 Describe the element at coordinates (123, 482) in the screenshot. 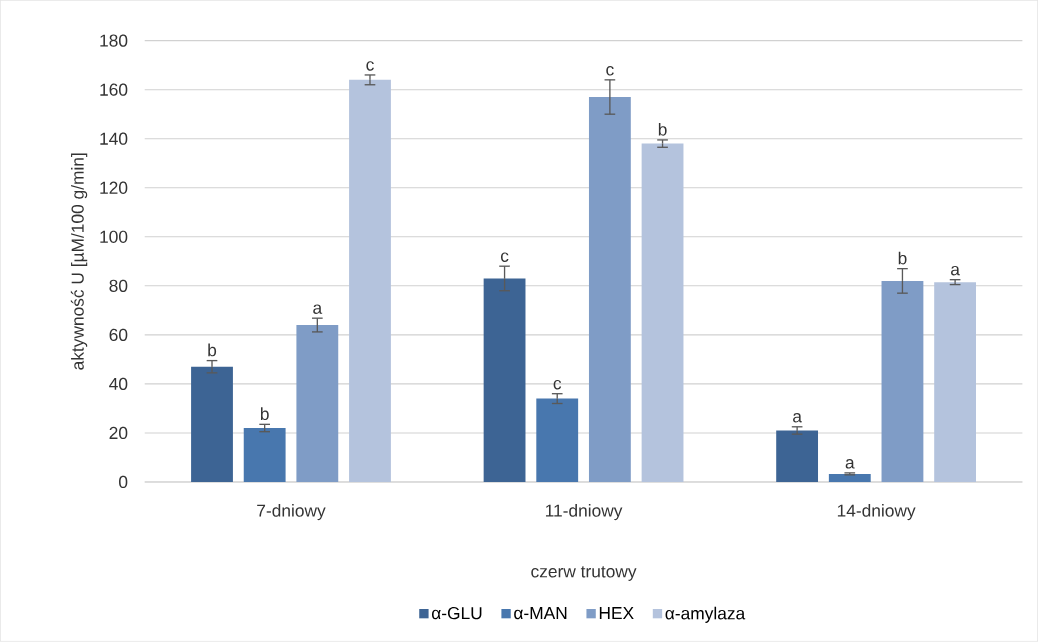

I see `y-tick-label: 0` at that location.